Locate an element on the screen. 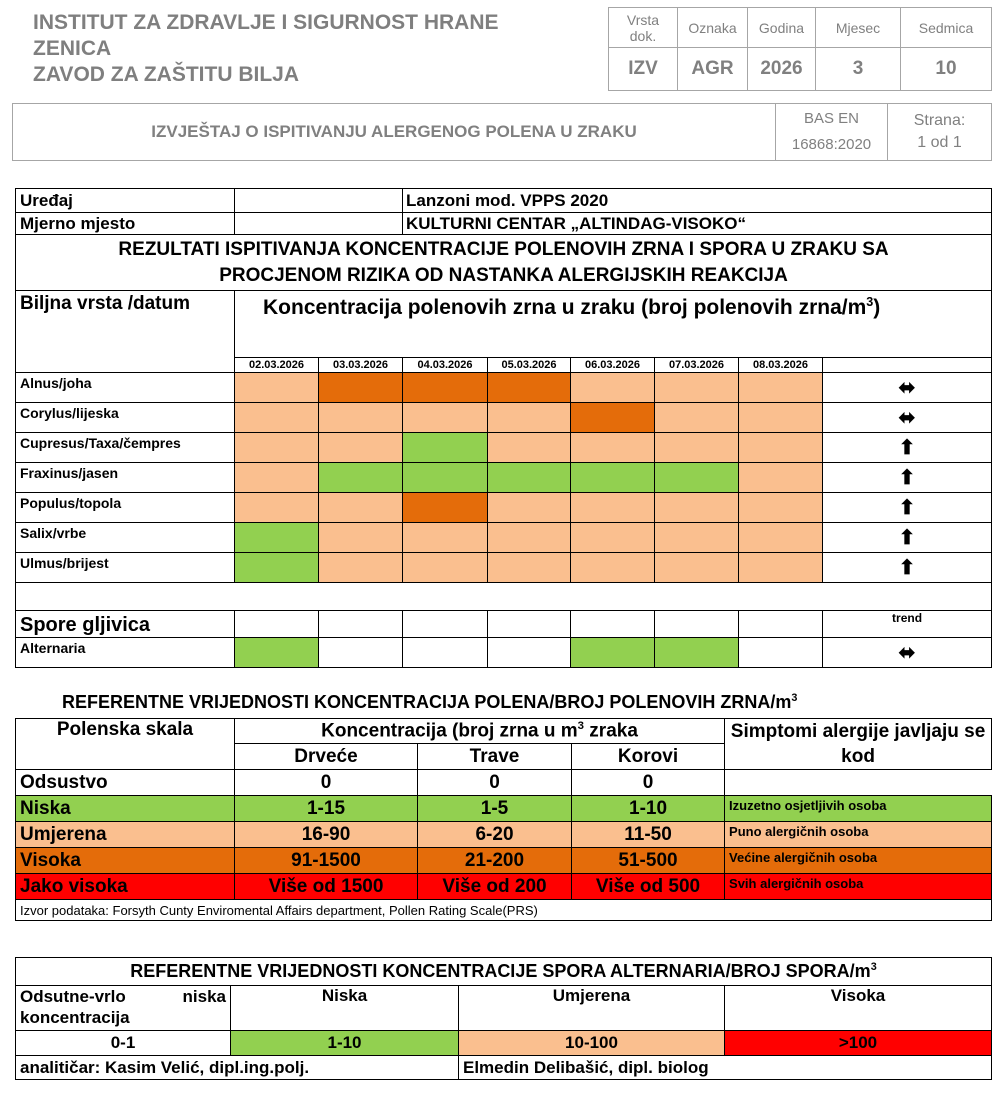  level-name: Odsustvo is located at coordinates (125, 782).